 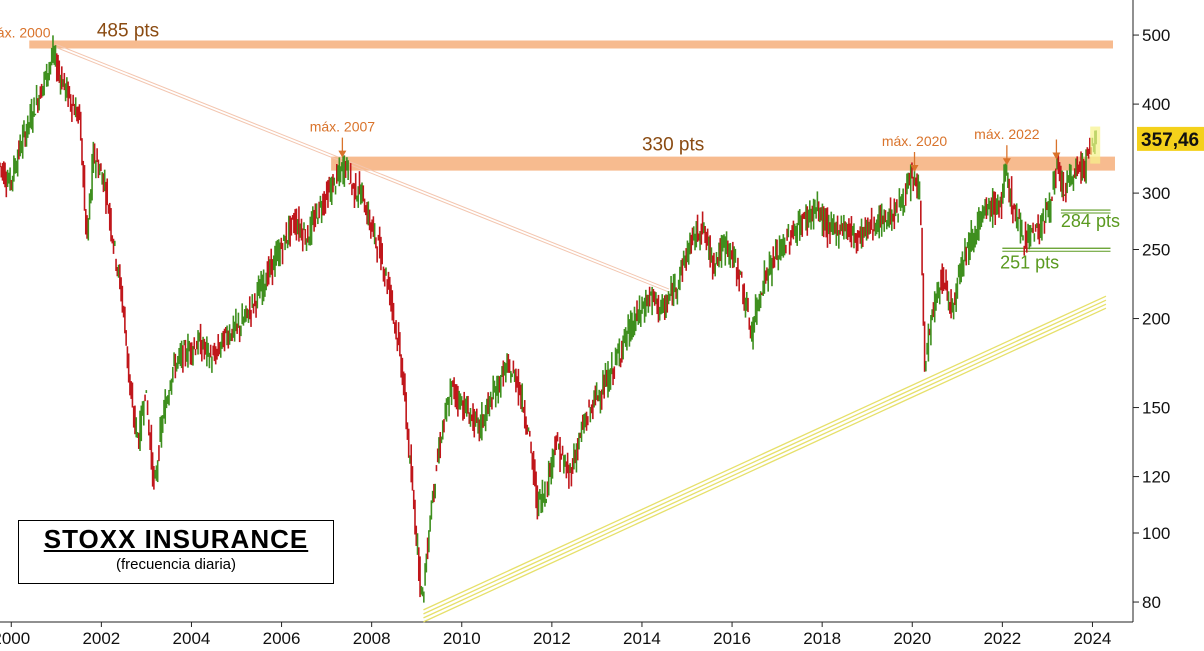 I want to click on y-tick-label: 500, so click(x=1156, y=35).